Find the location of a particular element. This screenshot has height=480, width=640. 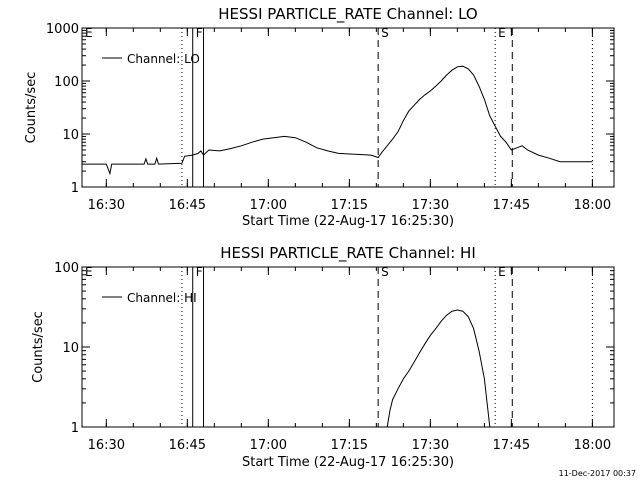

legend-label: Channel: HI is located at coordinates (162, 298).